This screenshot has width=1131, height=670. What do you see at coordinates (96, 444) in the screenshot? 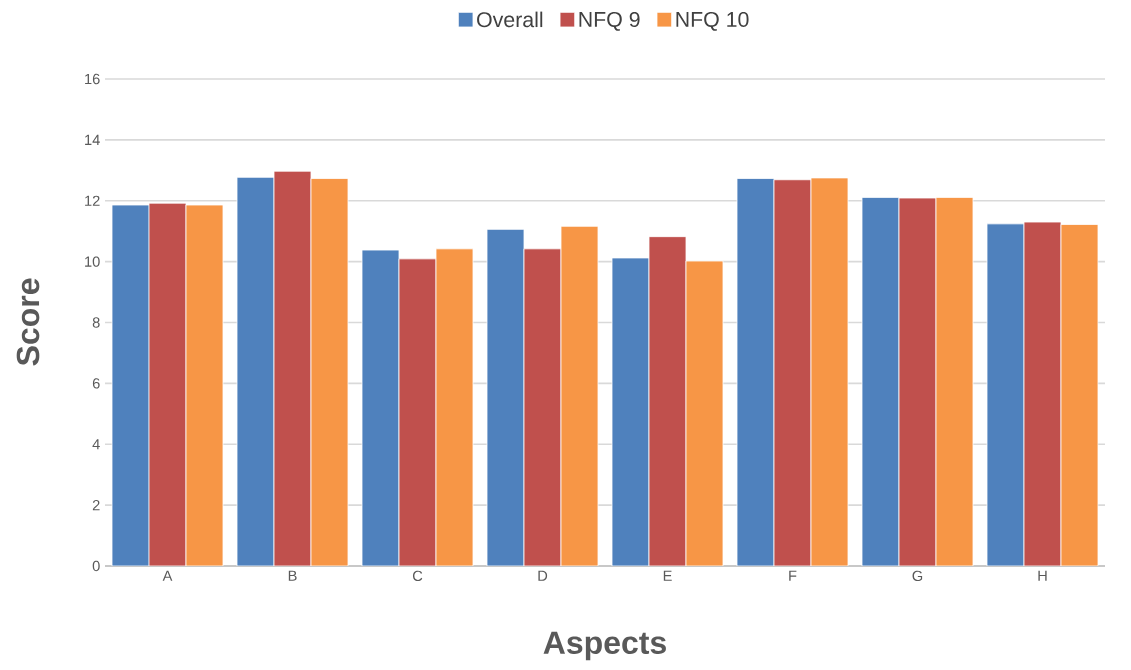
I see `y-tick-label: 4` at bounding box center [96, 444].